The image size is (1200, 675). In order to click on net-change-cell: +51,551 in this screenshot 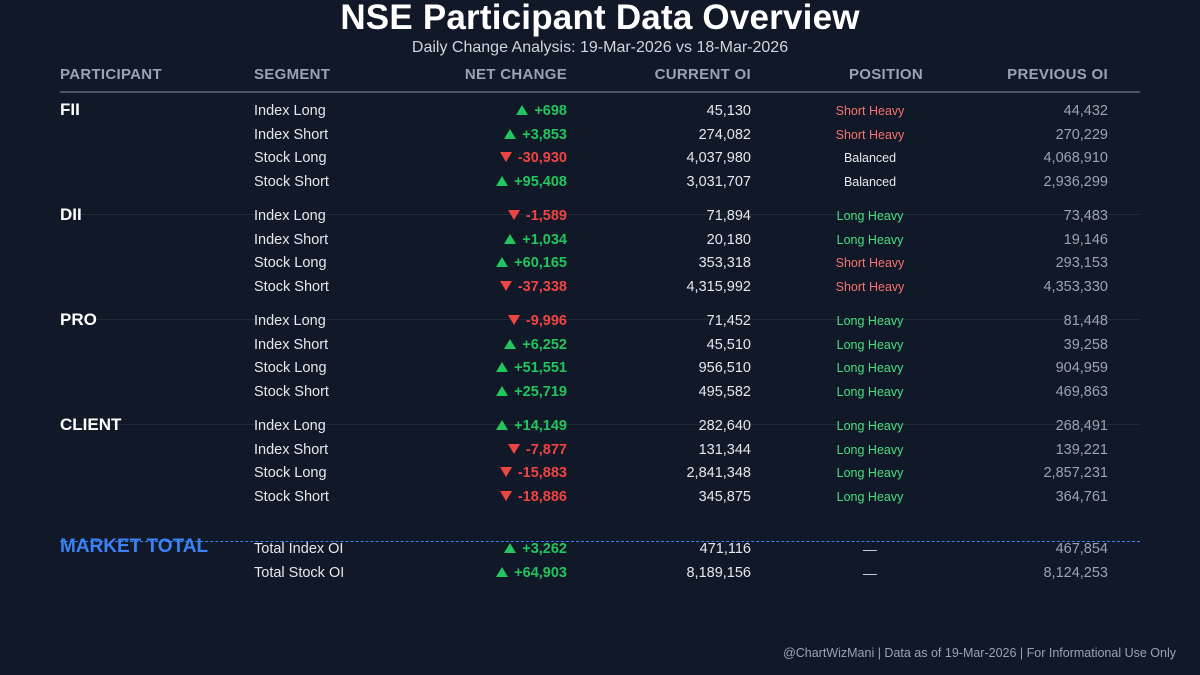, I will do `click(531, 369)`.